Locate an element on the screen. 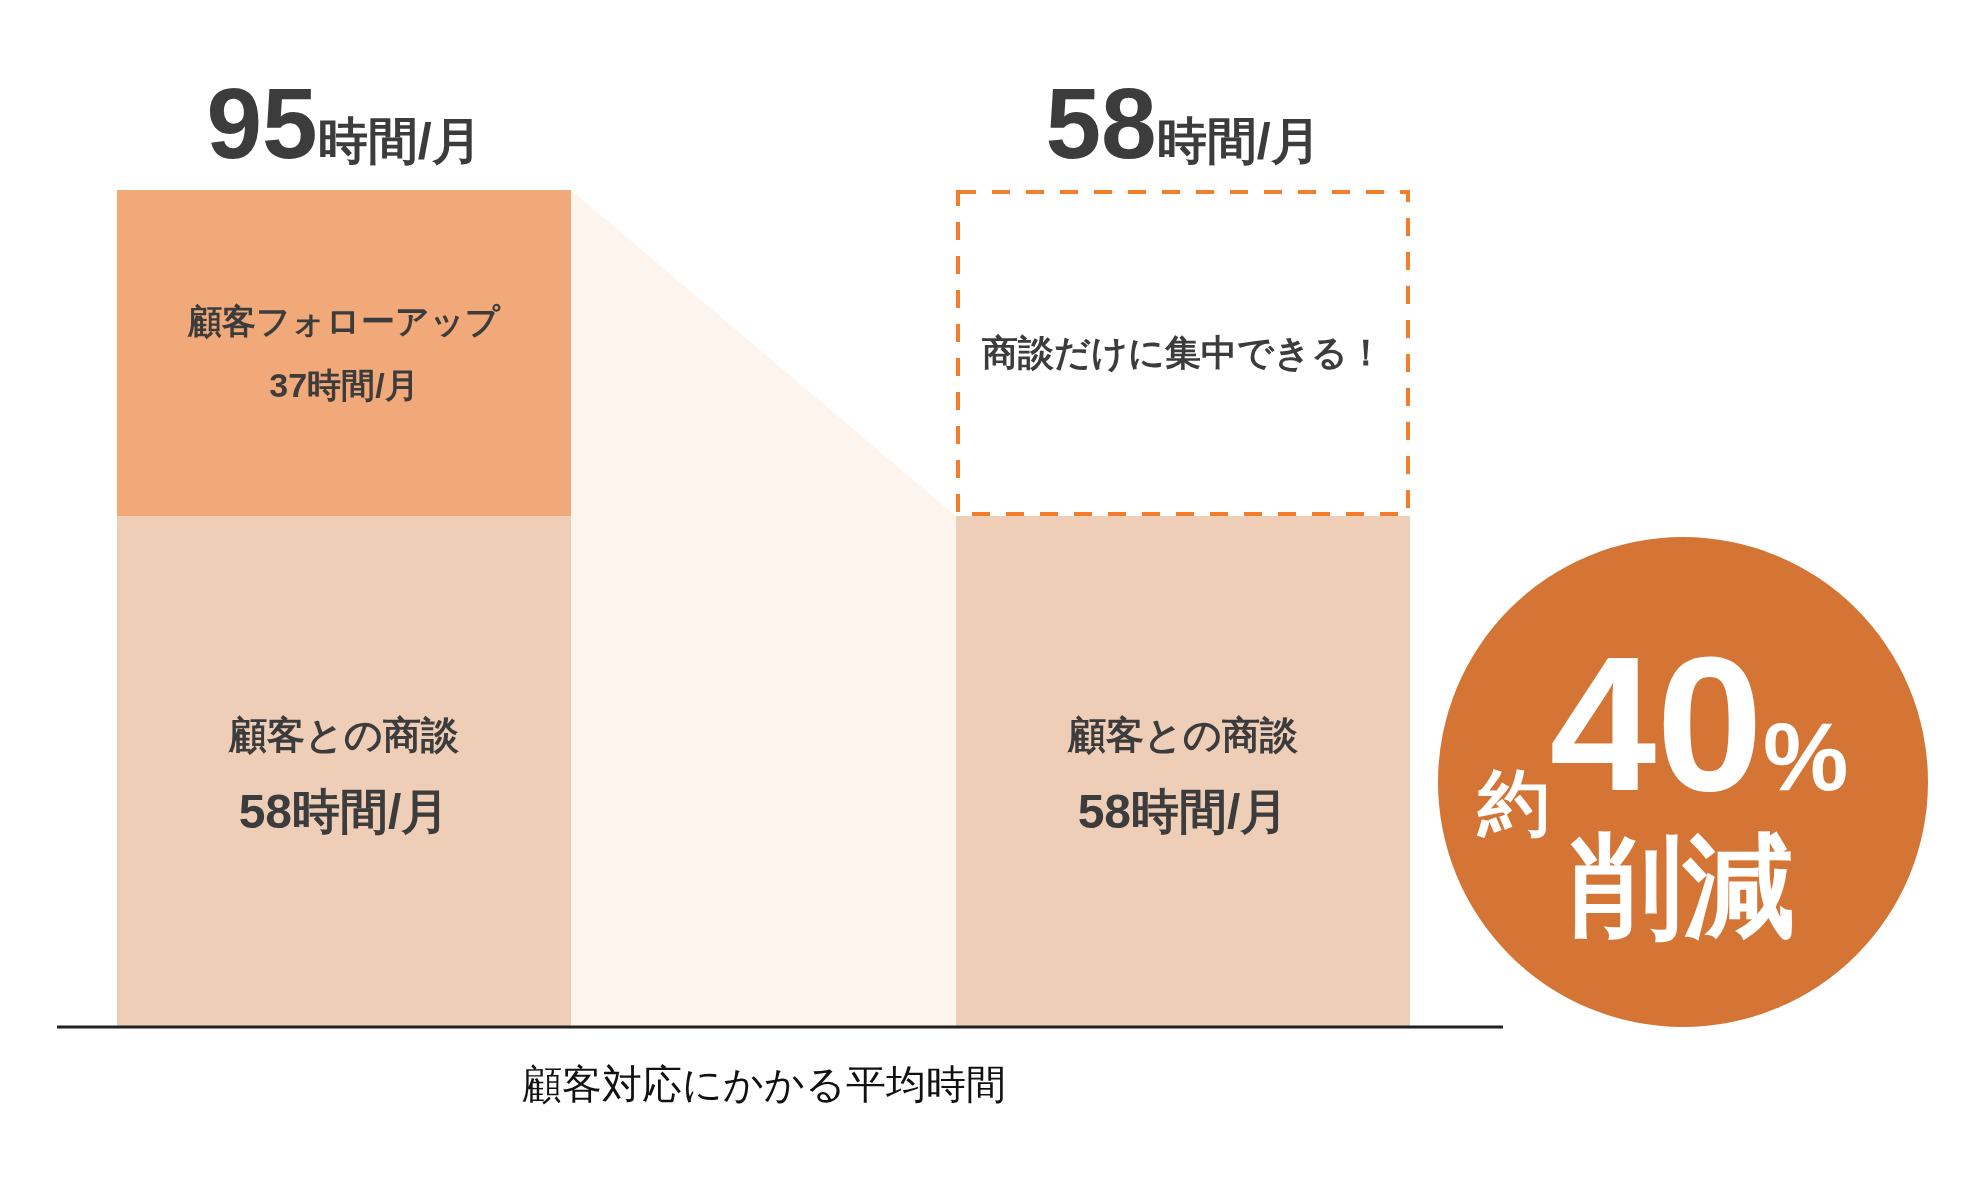  series-label: 顧客フォローアップ is located at coordinates (344, 320).